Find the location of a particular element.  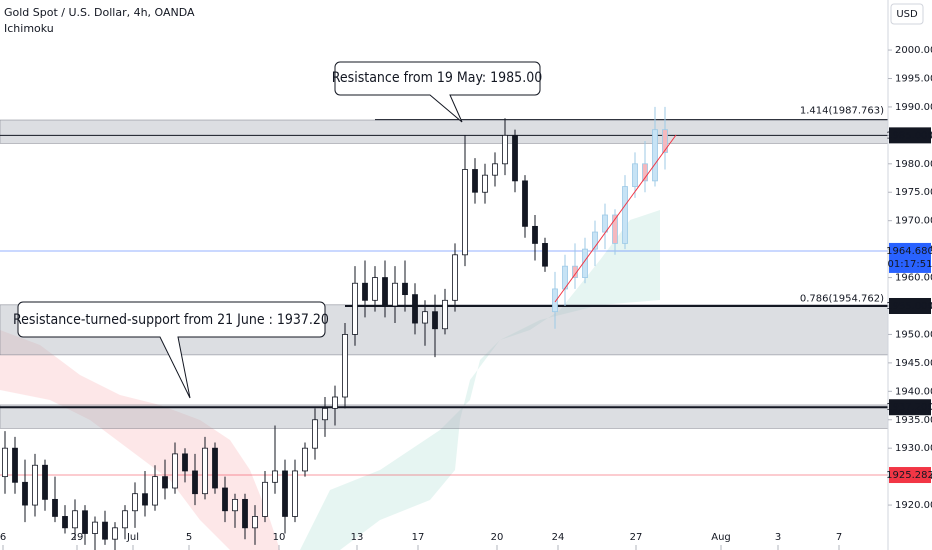

x-tick-label: Jul is located at coordinates (132, 537).